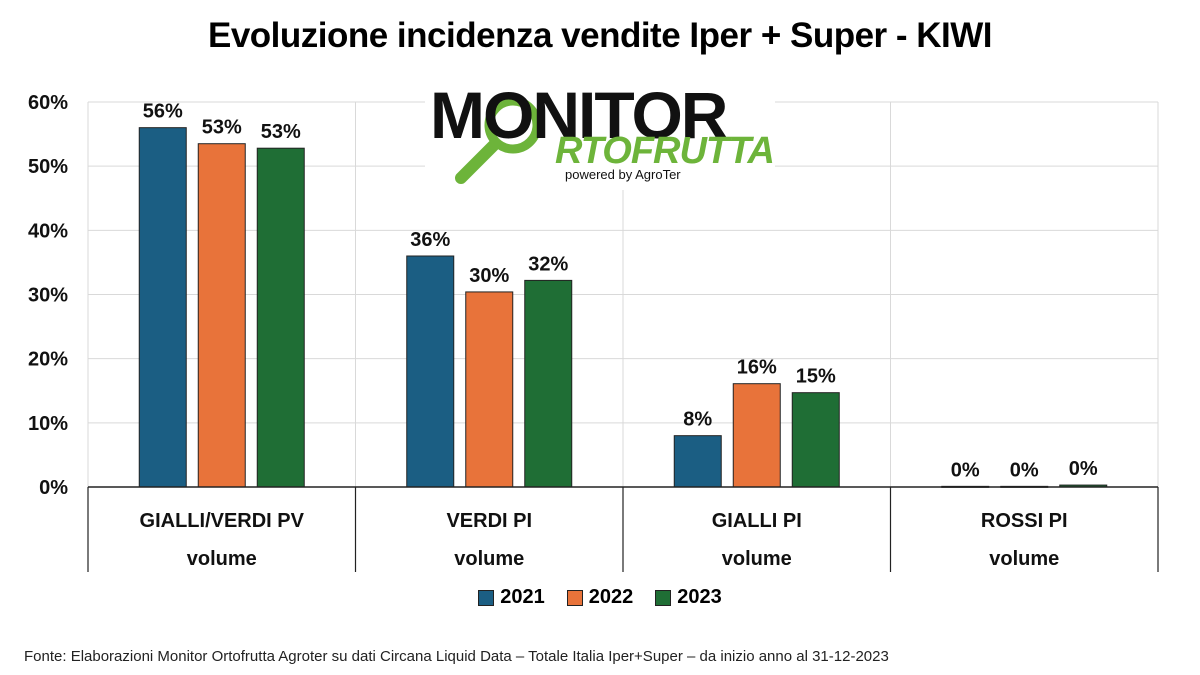  I want to click on x-category-label: VERDI PI, so click(489, 521).